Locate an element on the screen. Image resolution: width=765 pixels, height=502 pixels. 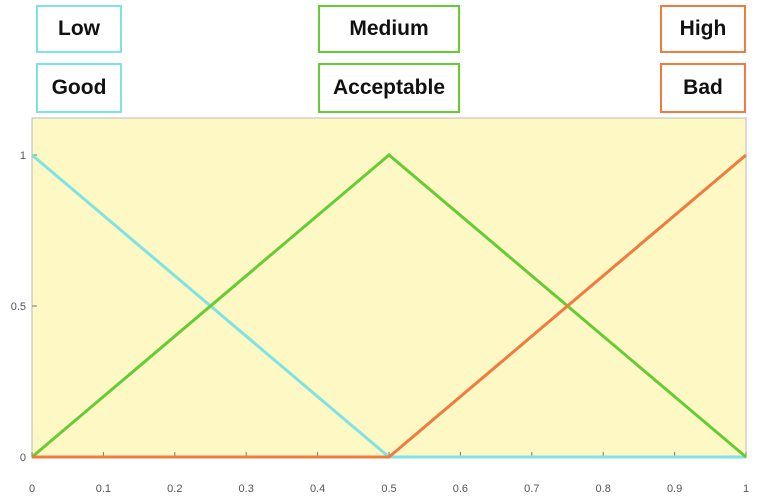
label-bad: Bad is located at coordinates (703, 88).